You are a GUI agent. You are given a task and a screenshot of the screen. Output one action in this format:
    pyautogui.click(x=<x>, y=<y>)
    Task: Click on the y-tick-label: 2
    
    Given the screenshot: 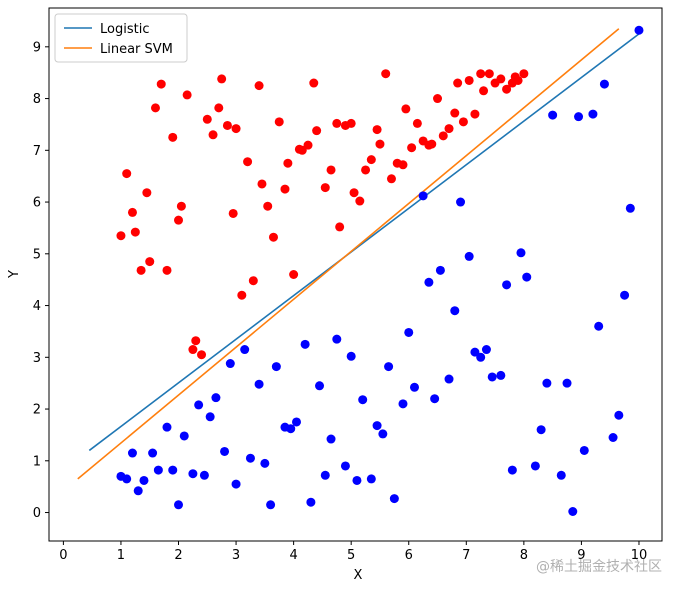 What is the action you would take?
    pyautogui.click(x=37, y=410)
    